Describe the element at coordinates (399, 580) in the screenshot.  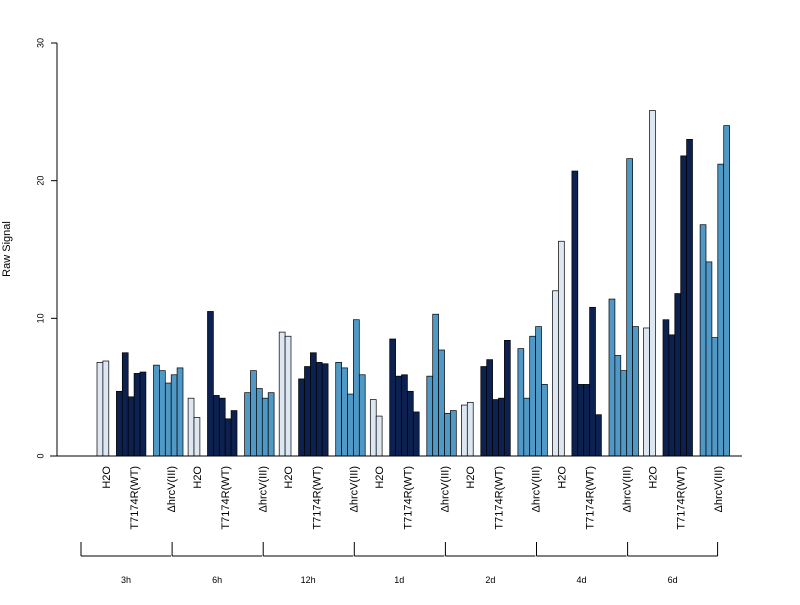
I see `timepoint-label: 1d` at that location.